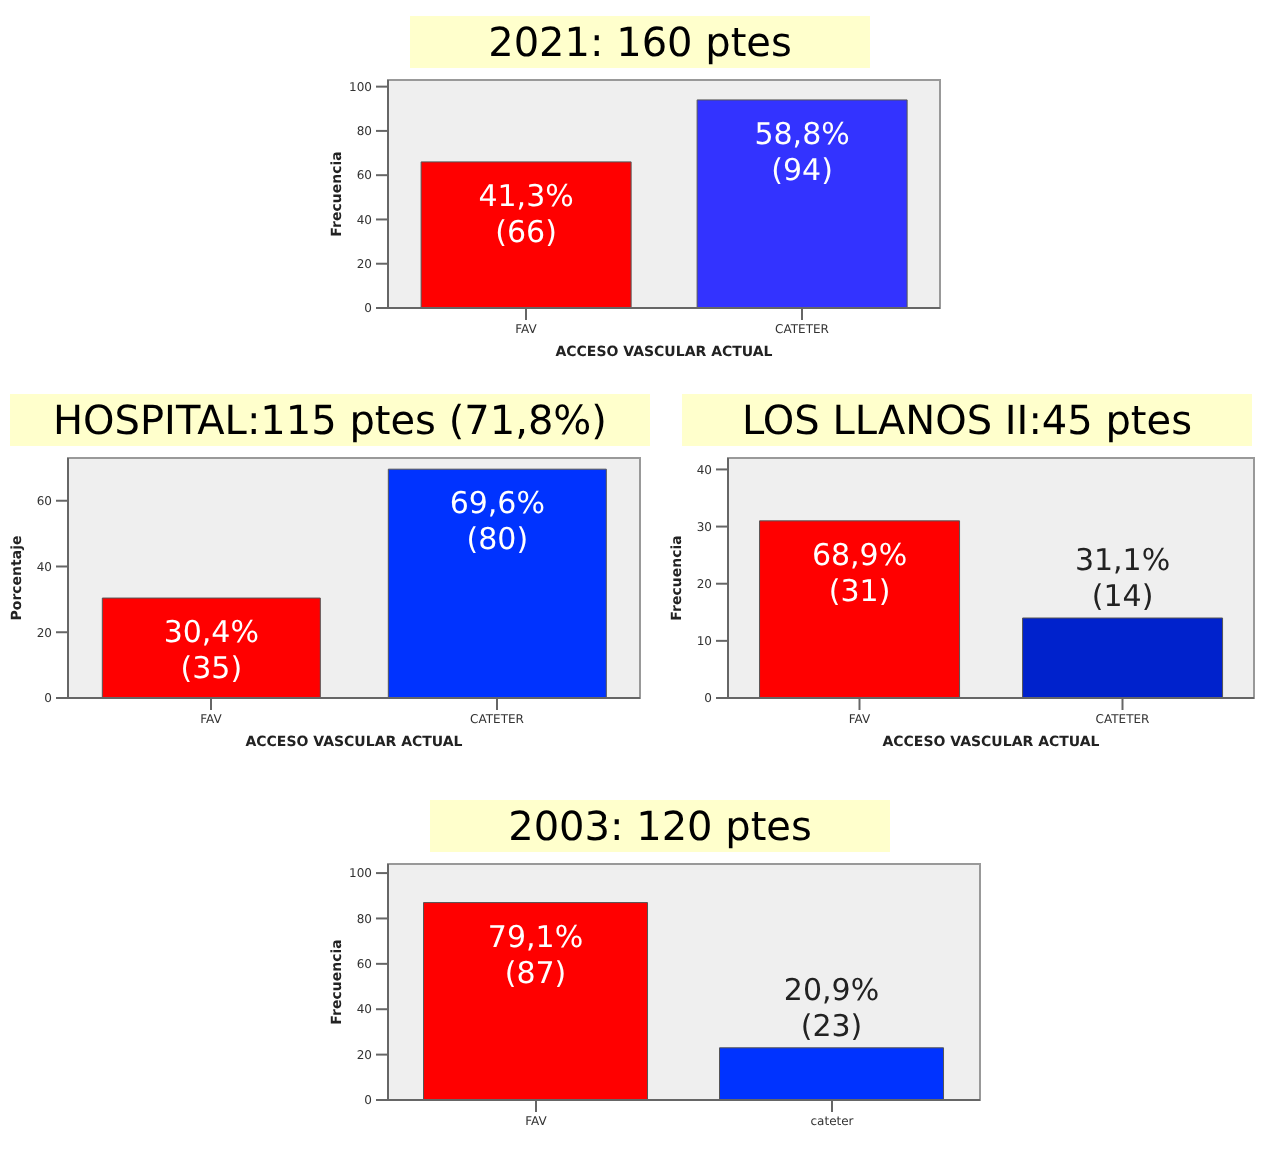 The height and width of the screenshot is (1172, 1274). Describe the element at coordinates (859, 572) in the screenshot. I see `data-label: 68,9% (31)` at that location.